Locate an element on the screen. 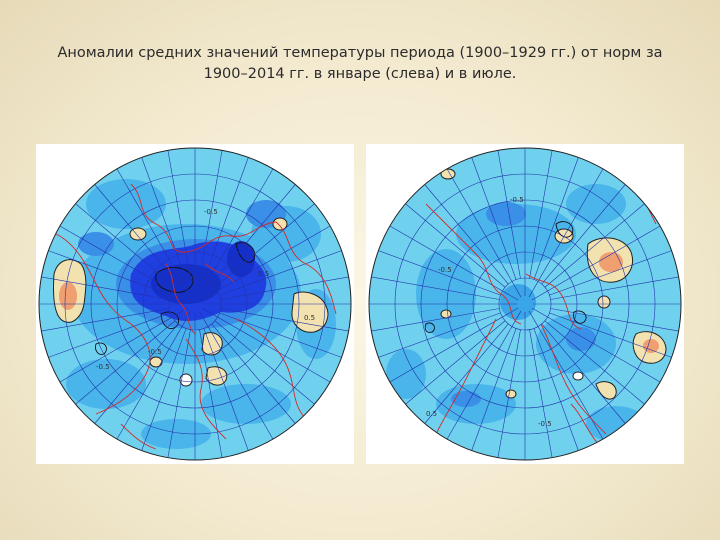 The height and width of the screenshot is (540, 720). contour-lines is located at coordinates (505, 277).